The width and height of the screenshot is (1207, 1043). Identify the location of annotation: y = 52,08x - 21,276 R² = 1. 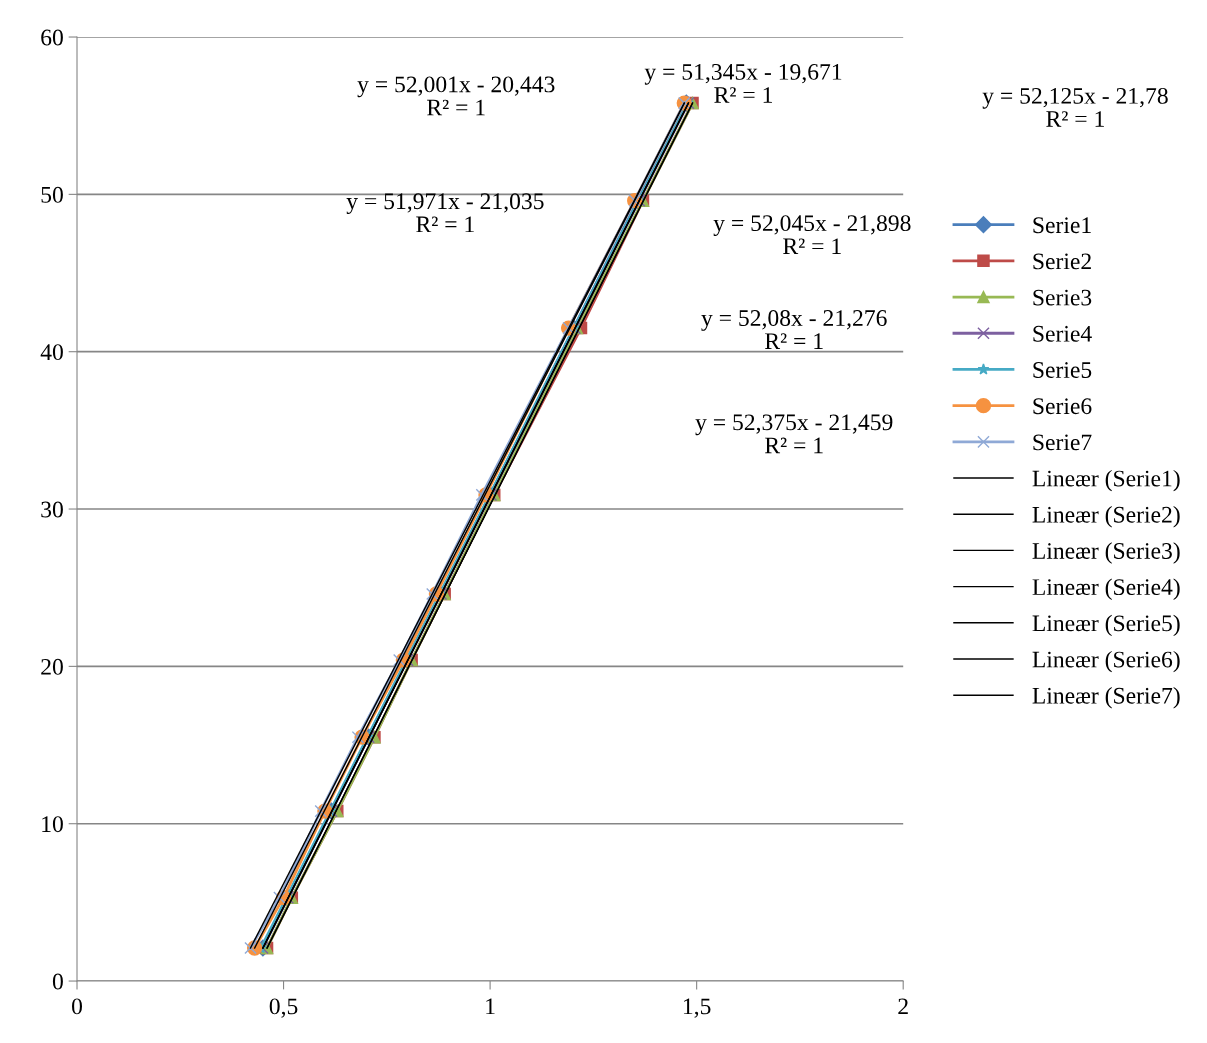
(794, 329).